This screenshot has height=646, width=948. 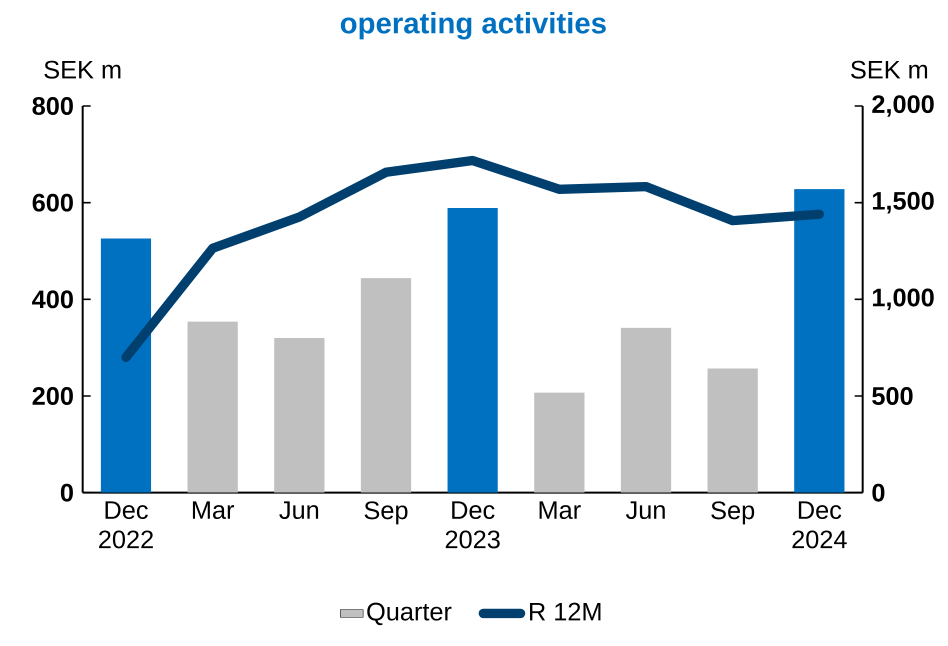 What do you see at coordinates (52, 299) in the screenshot?
I see `y-tick-label: 400` at bounding box center [52, 299].